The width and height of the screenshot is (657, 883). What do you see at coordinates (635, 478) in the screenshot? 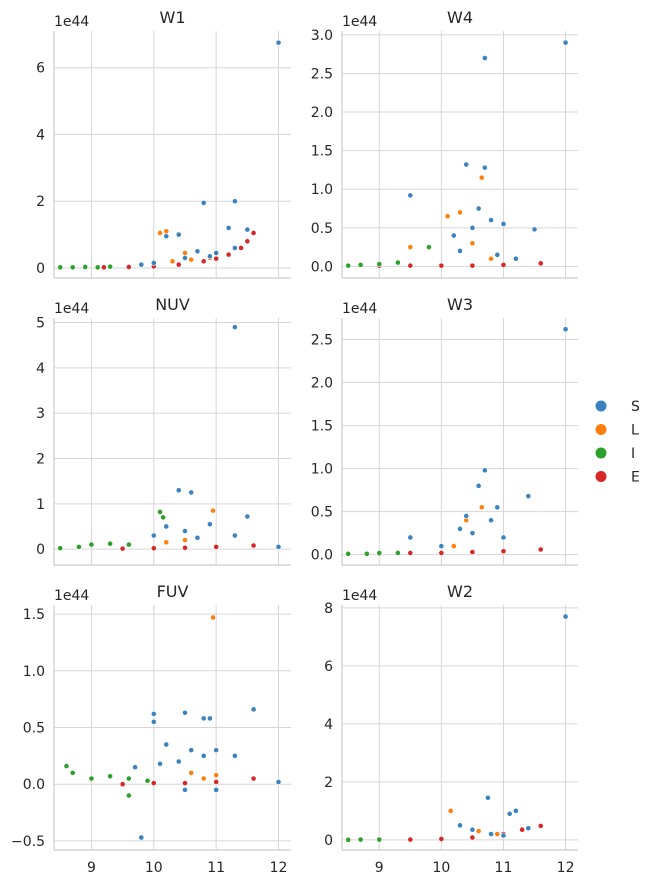
I see `legend-label-e: E` at bounding box center [635, 478].